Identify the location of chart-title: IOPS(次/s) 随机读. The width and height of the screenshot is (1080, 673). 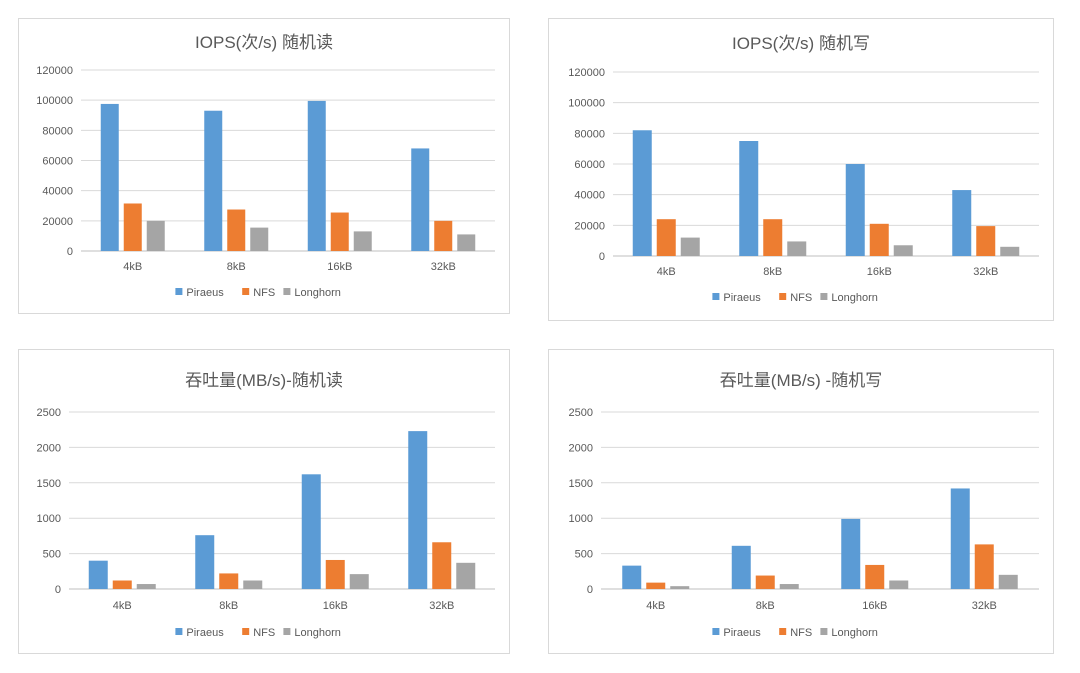
(264, 42).